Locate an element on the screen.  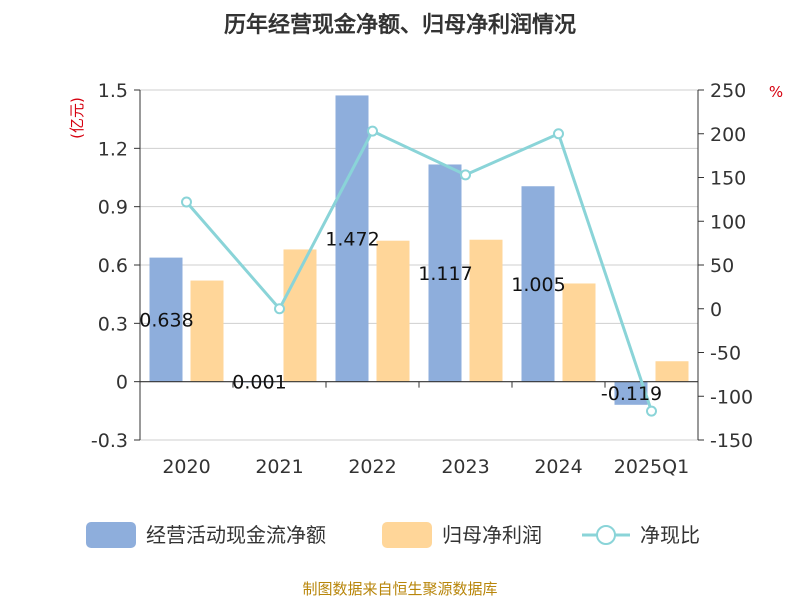
bar-0-2024 is located at coordinates (538, 284).